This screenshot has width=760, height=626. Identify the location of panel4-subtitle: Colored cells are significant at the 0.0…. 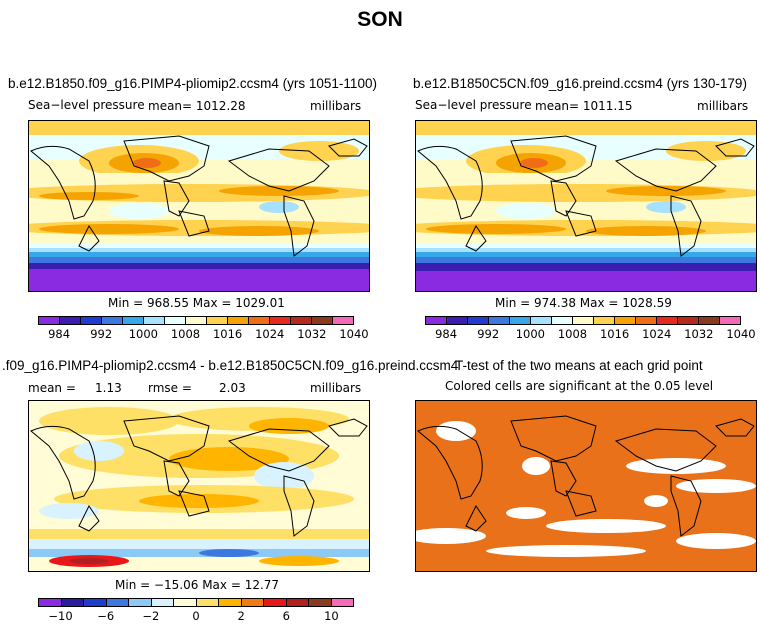
(579, 386).